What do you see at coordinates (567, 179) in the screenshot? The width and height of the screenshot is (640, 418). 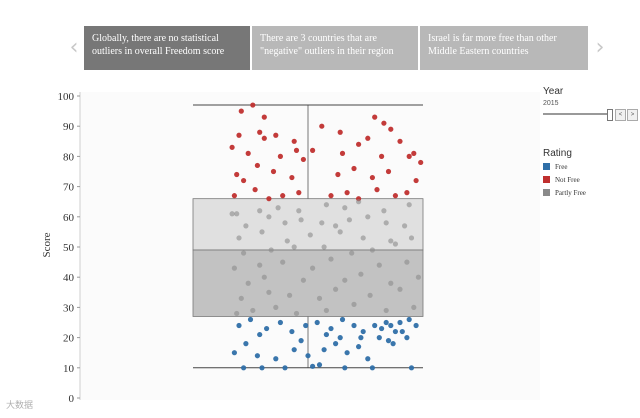 I see `legend-label: Not Free` at bounding box center [567, 179].